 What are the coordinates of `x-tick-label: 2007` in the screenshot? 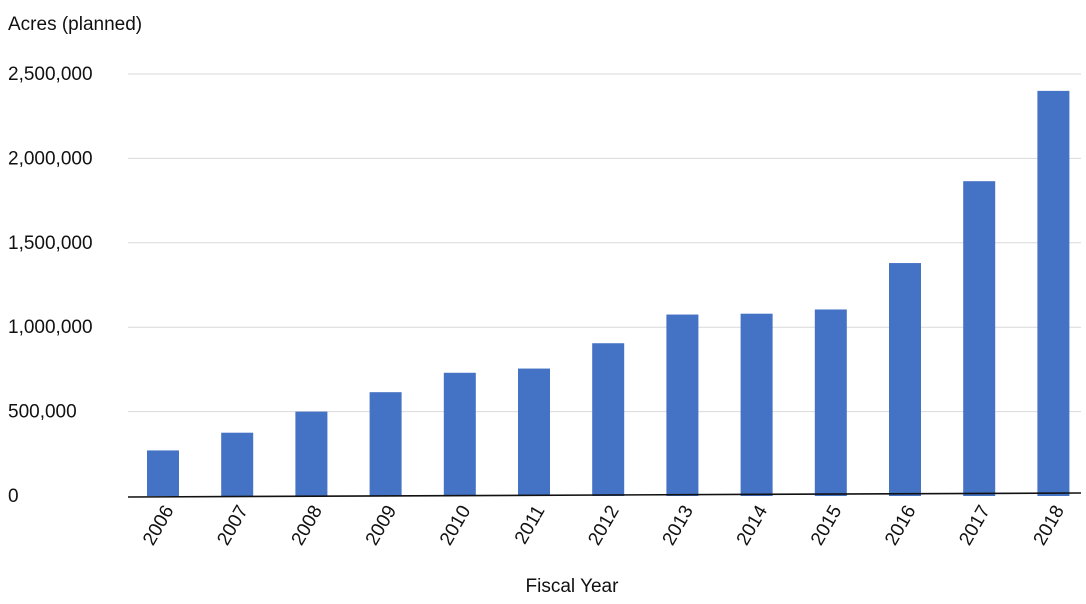 It's located at (232, 525).